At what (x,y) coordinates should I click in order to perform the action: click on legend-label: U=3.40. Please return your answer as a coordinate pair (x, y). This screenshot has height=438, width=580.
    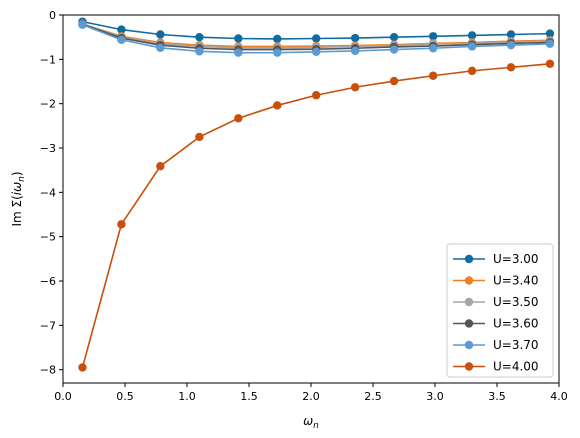
    Looking at the image, I should click on (516, 281).